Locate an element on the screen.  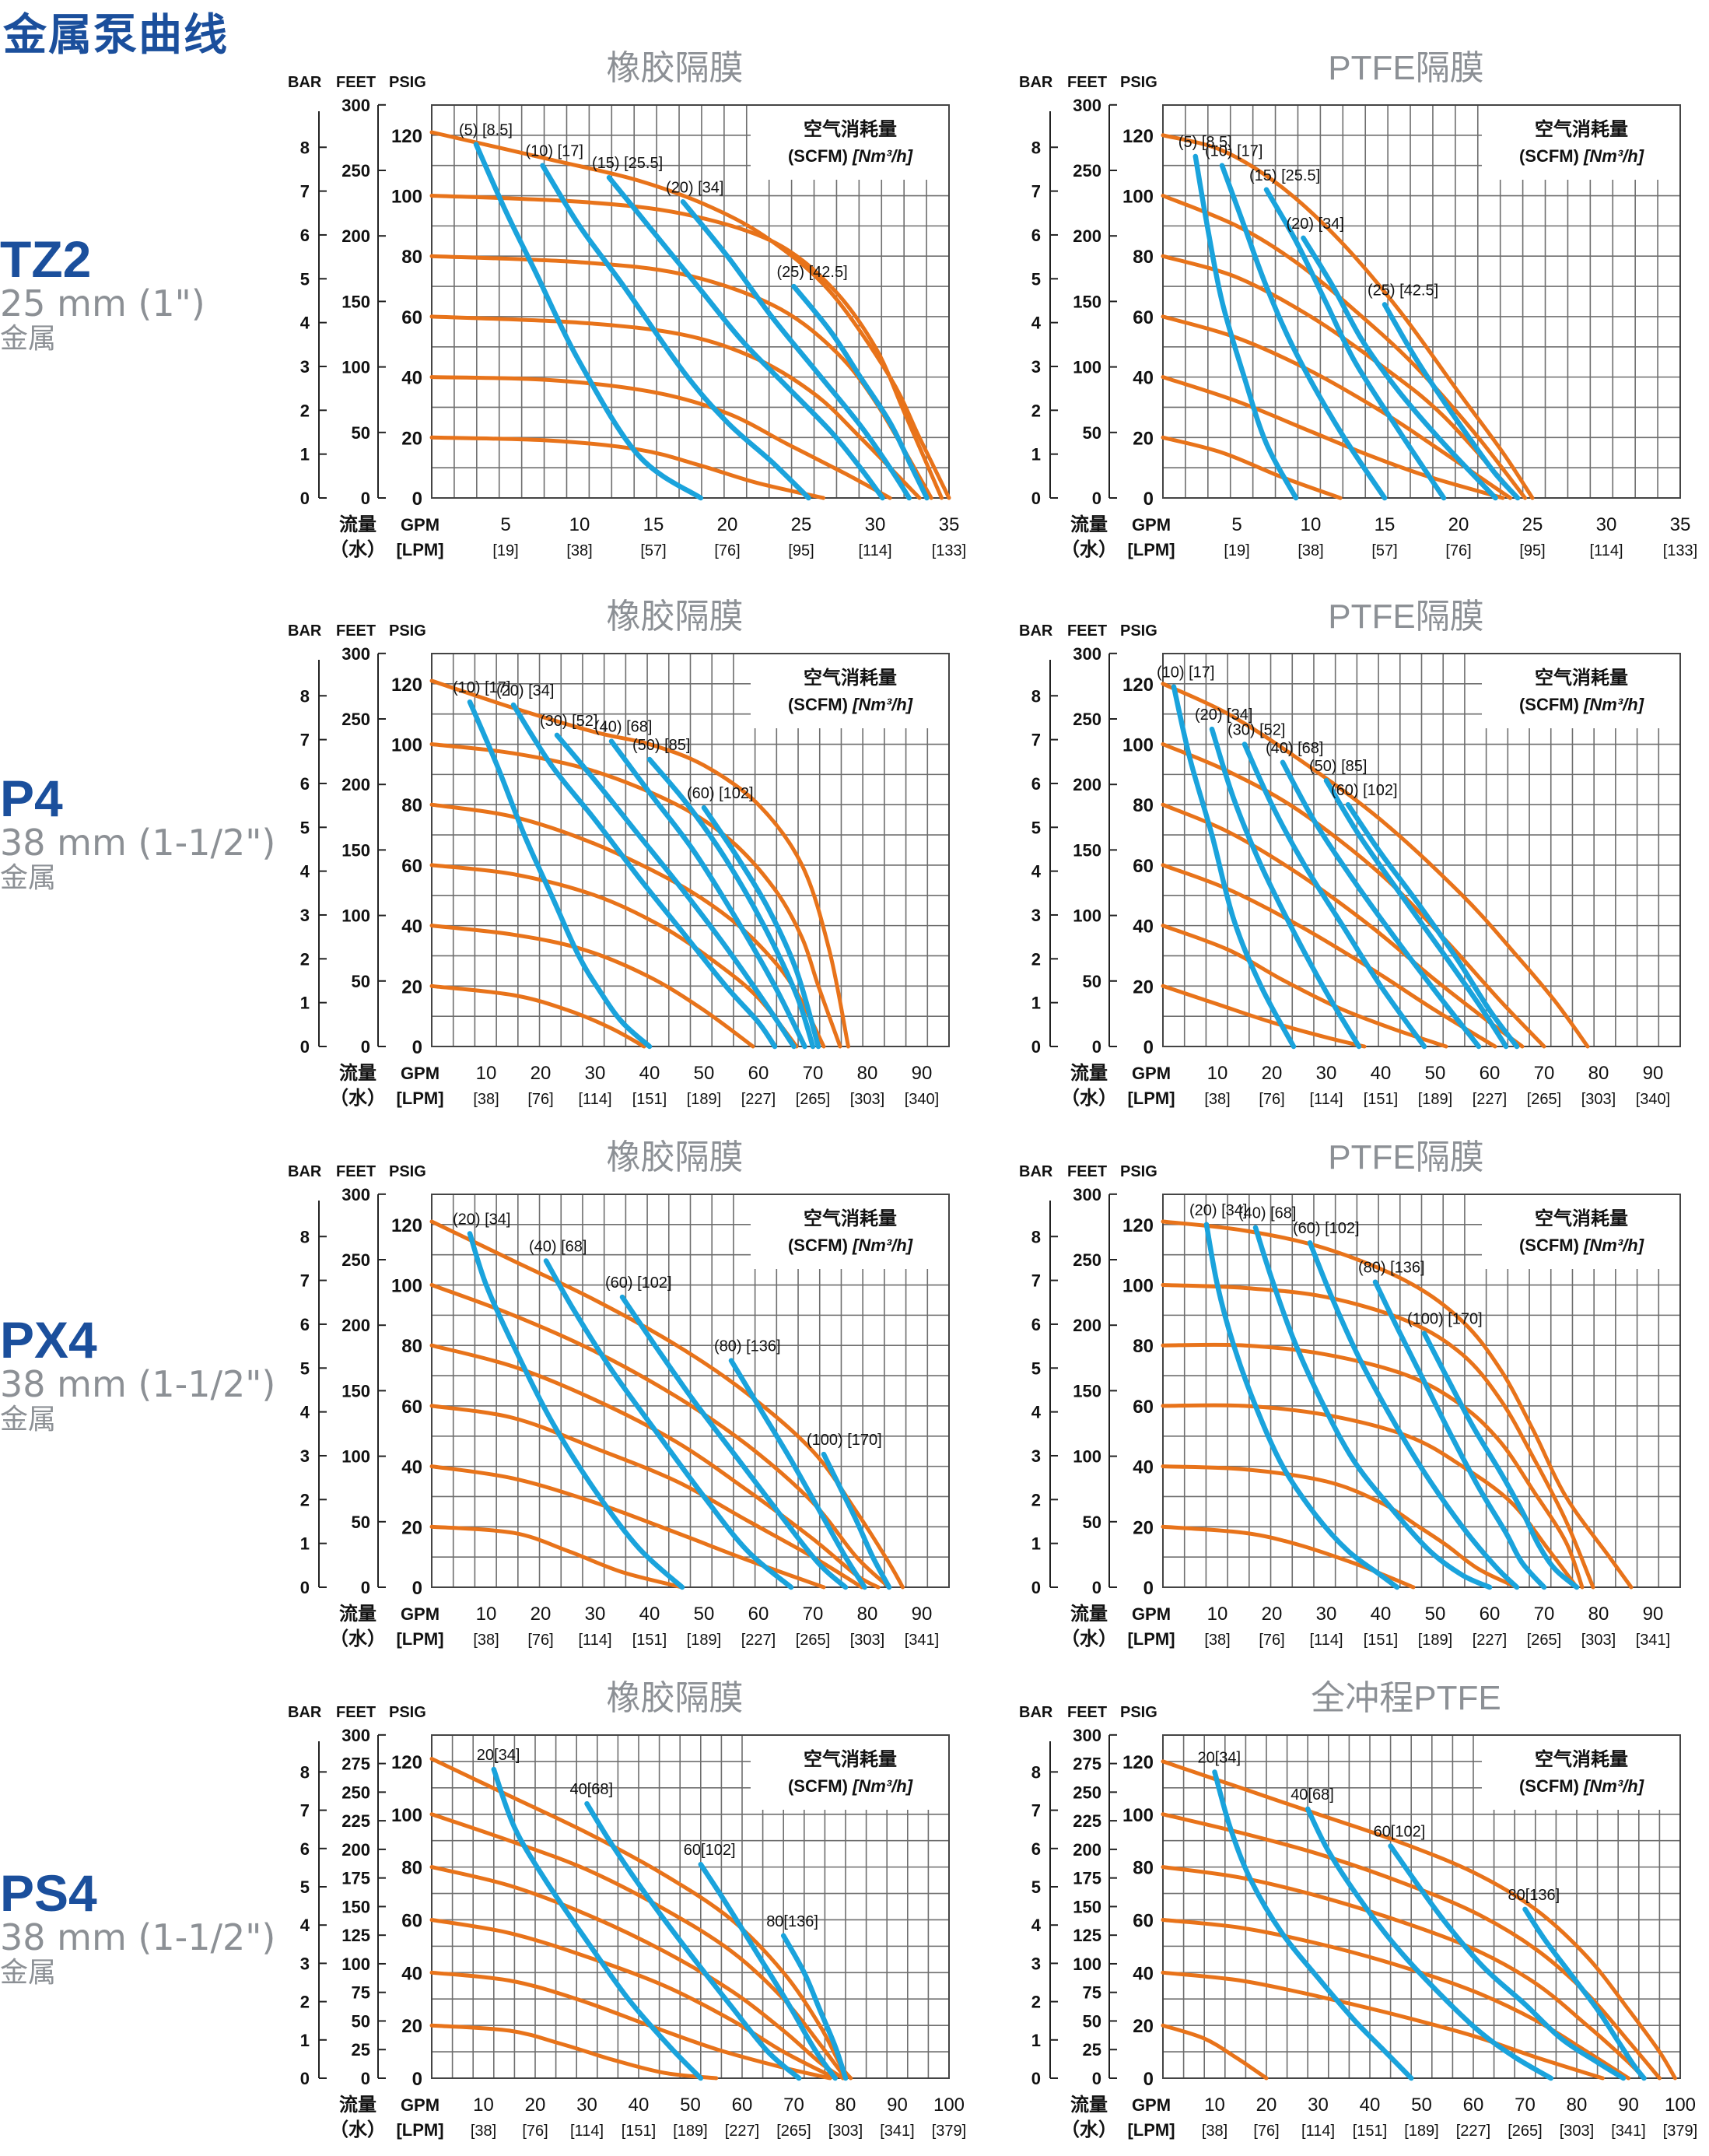
air-curve-label: (10) [17] is located at coordinates (1185, 673).